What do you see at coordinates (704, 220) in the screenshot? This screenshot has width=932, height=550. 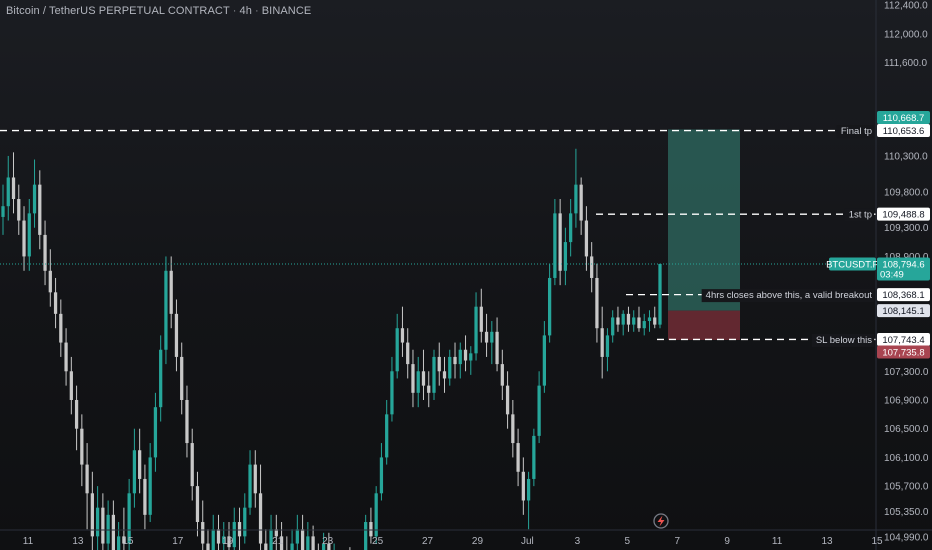 I see `profit-zone` at bounding box center [704, 220].